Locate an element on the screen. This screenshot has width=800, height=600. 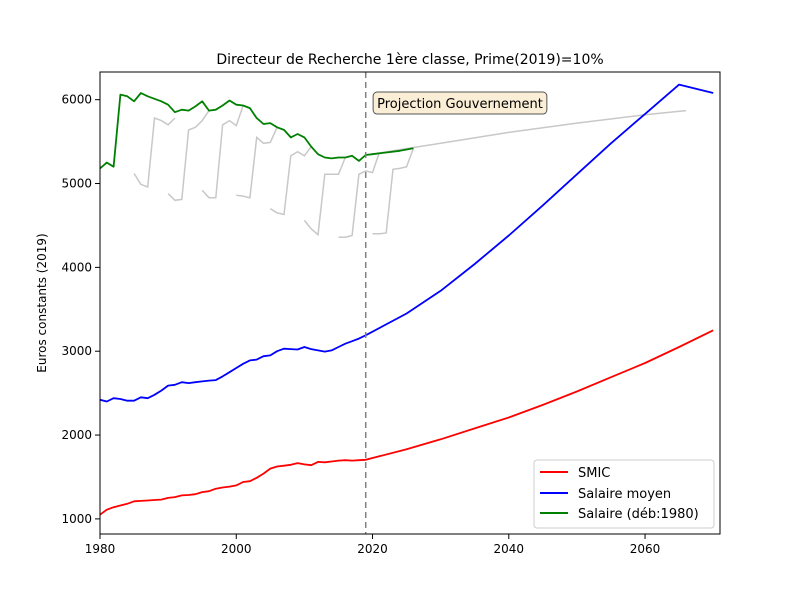
annotation-background is located at coordinates (460, 103).